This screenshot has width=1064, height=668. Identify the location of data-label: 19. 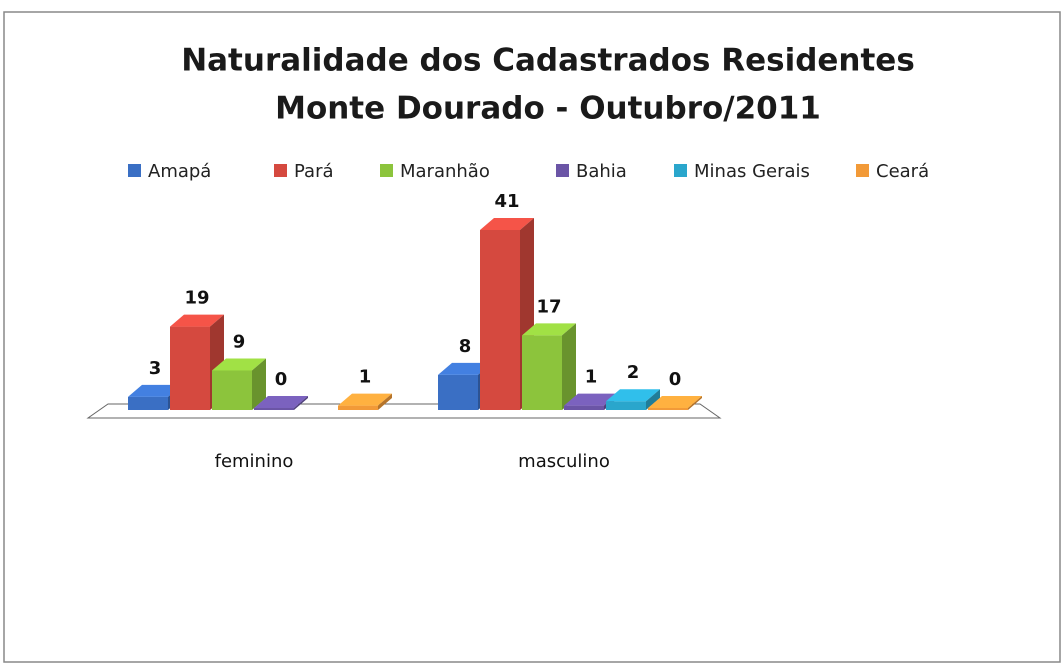
(196, 298).